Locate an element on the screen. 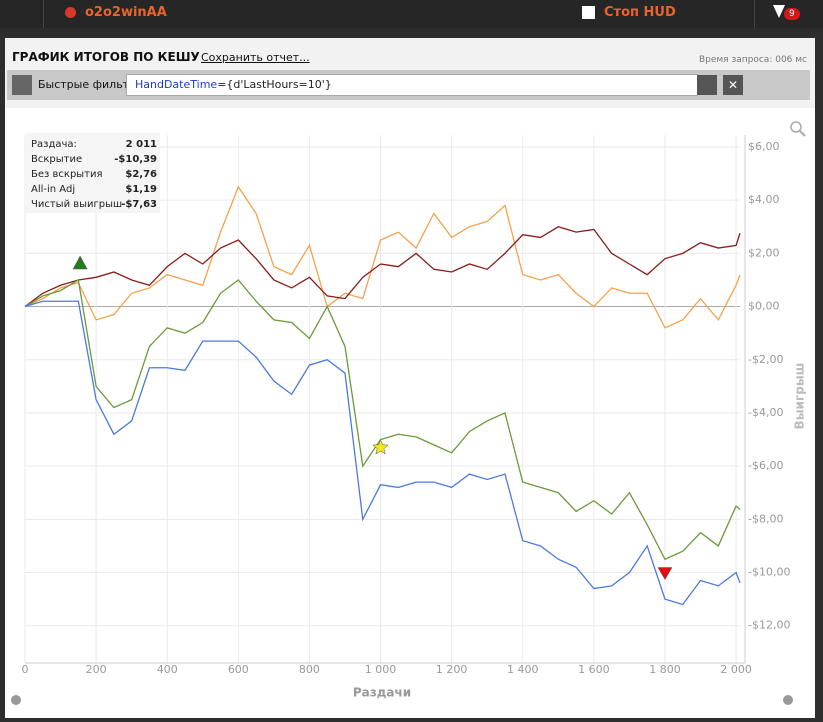 The height and width of the screenshot is (722, 823). x-tick-label: 800 is located at coordinates (309, 669).